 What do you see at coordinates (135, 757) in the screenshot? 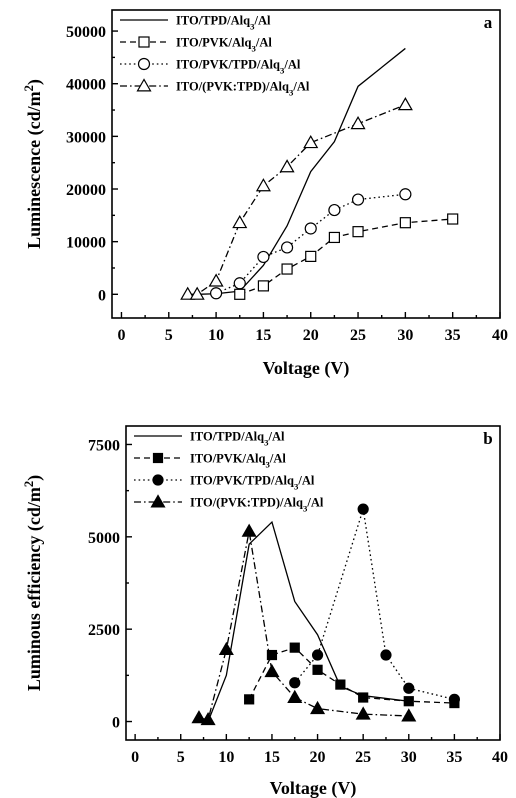
I see `x-tick-label: 0` at bounding box center [135, 757].